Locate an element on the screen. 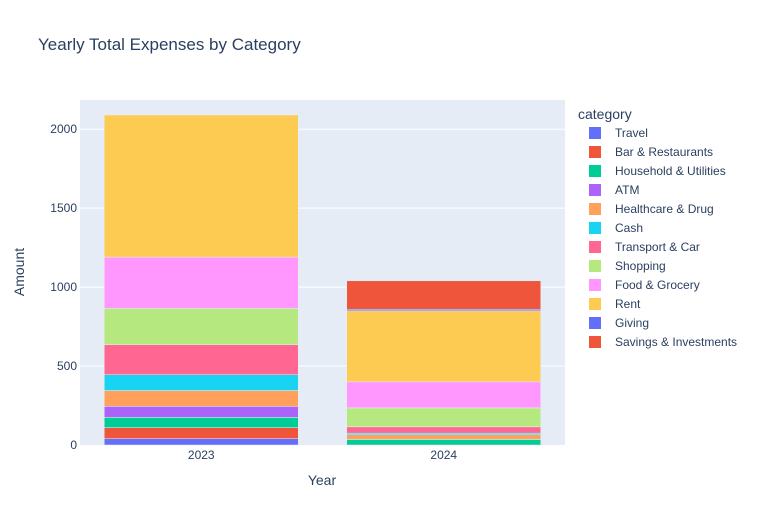 The height and width of the screenshot is (530, 771). legend-title: category is located at coordinates (605, 114).